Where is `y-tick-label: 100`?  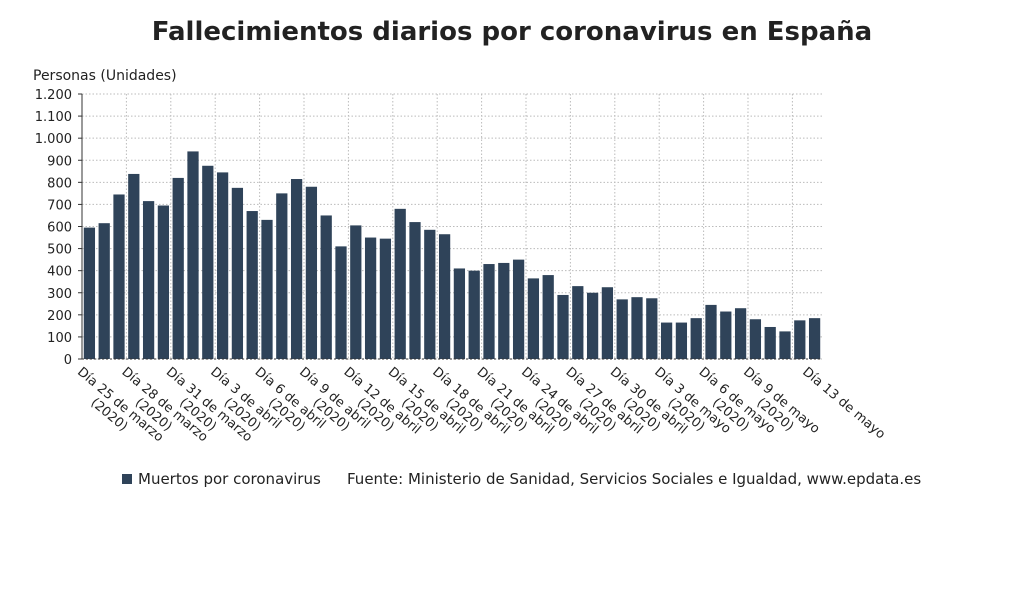
y-tick-label: 100 is located at coordinates (59, 338).